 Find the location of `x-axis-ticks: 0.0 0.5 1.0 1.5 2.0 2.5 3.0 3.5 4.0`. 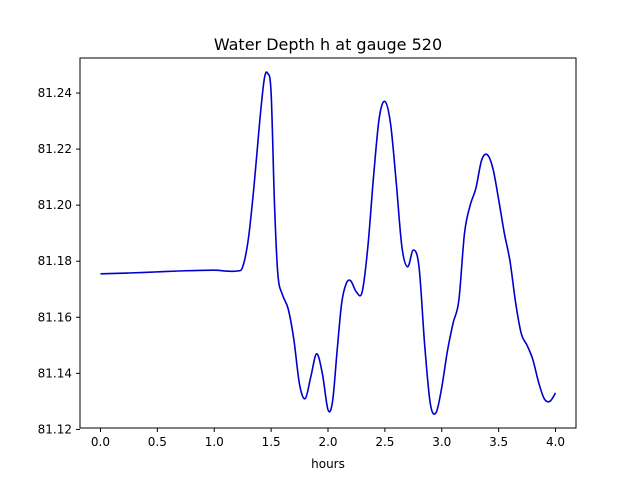

x-axis-ticks: 0.0 0.5 1.0 1.5 2.0 2.5 3.0 3.5 4.0 is located at coordinates (328, 438).